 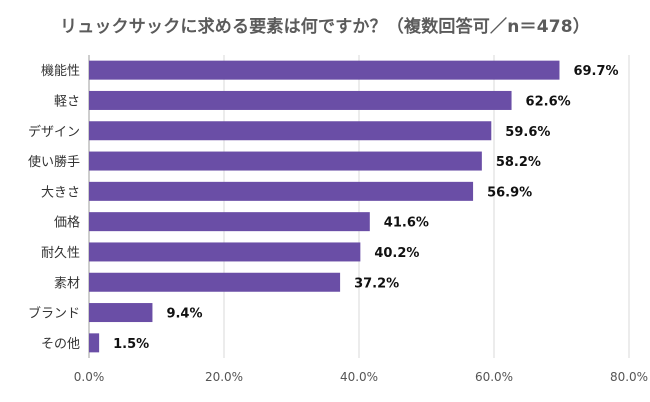 What do you see at coordinates (527, 132) in the screenshot?
I see `value-label: 59.6%` at bounding box center [527, 132].